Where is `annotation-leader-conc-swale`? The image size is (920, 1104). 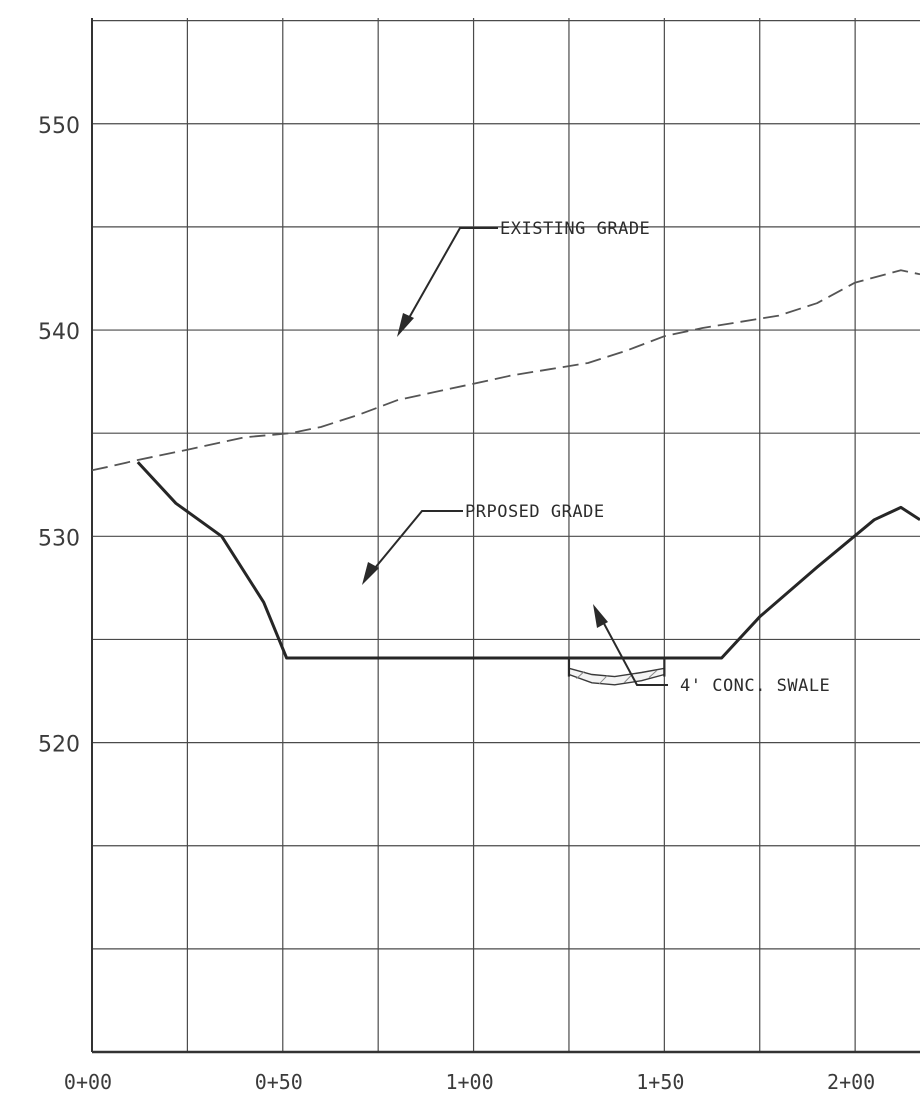 annotation-leader-conc-swale is located at coordinates (634, 651).